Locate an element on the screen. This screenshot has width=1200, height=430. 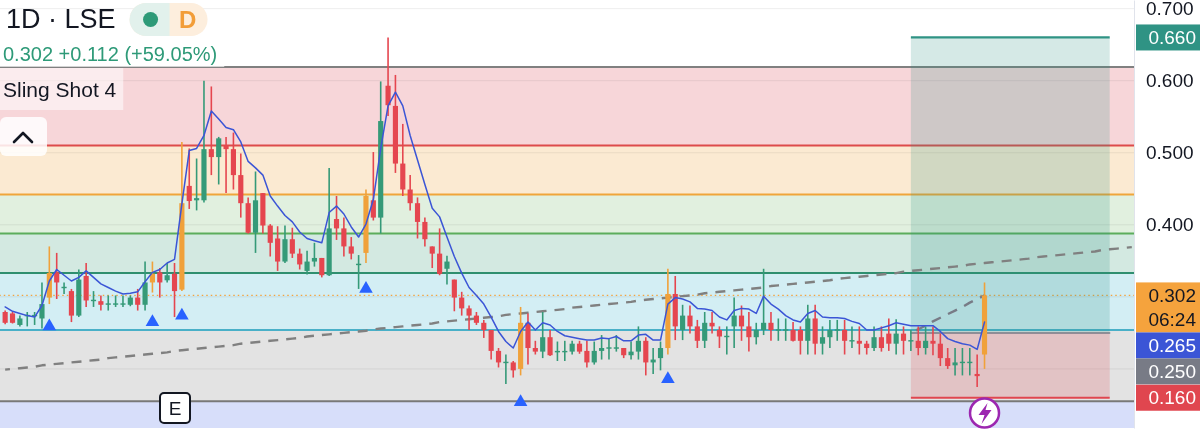
chart-title: 1D · LSE is located at coordinates (61, 19).